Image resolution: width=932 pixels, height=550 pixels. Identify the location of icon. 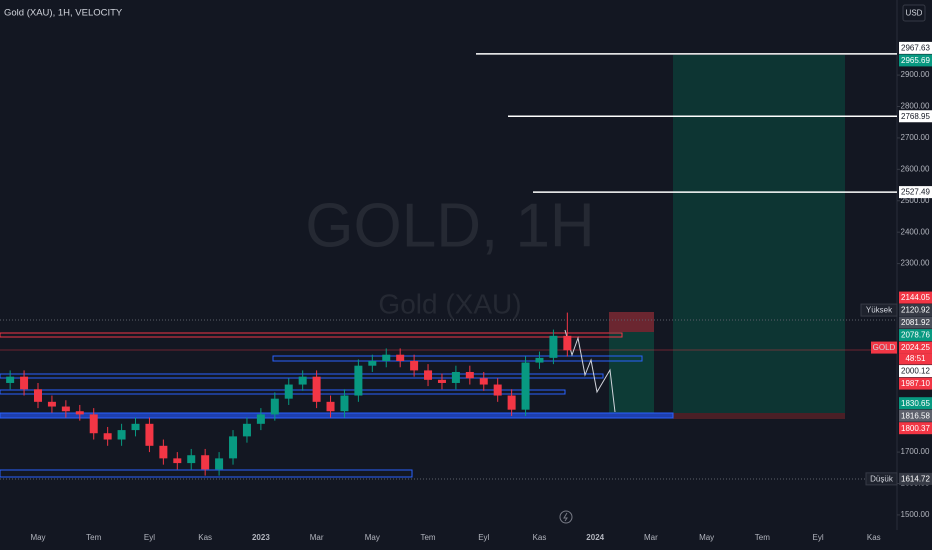
(566, 517).